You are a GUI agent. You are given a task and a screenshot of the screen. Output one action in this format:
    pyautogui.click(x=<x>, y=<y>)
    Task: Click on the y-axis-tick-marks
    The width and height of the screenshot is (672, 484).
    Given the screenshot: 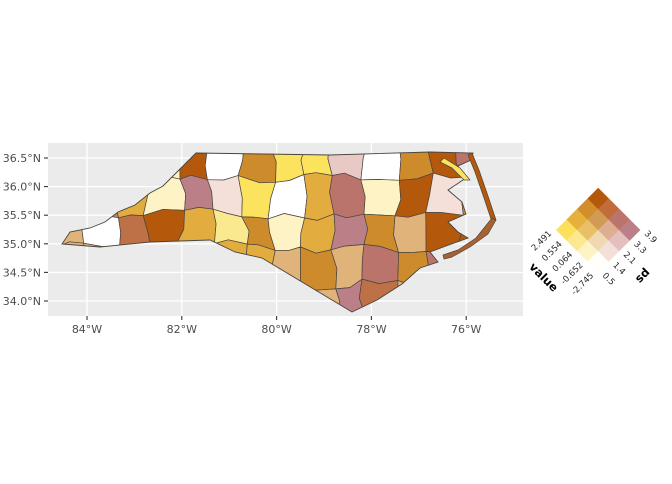 What is the action you would take?
    pyautogui.click(x=46, y=229)
    